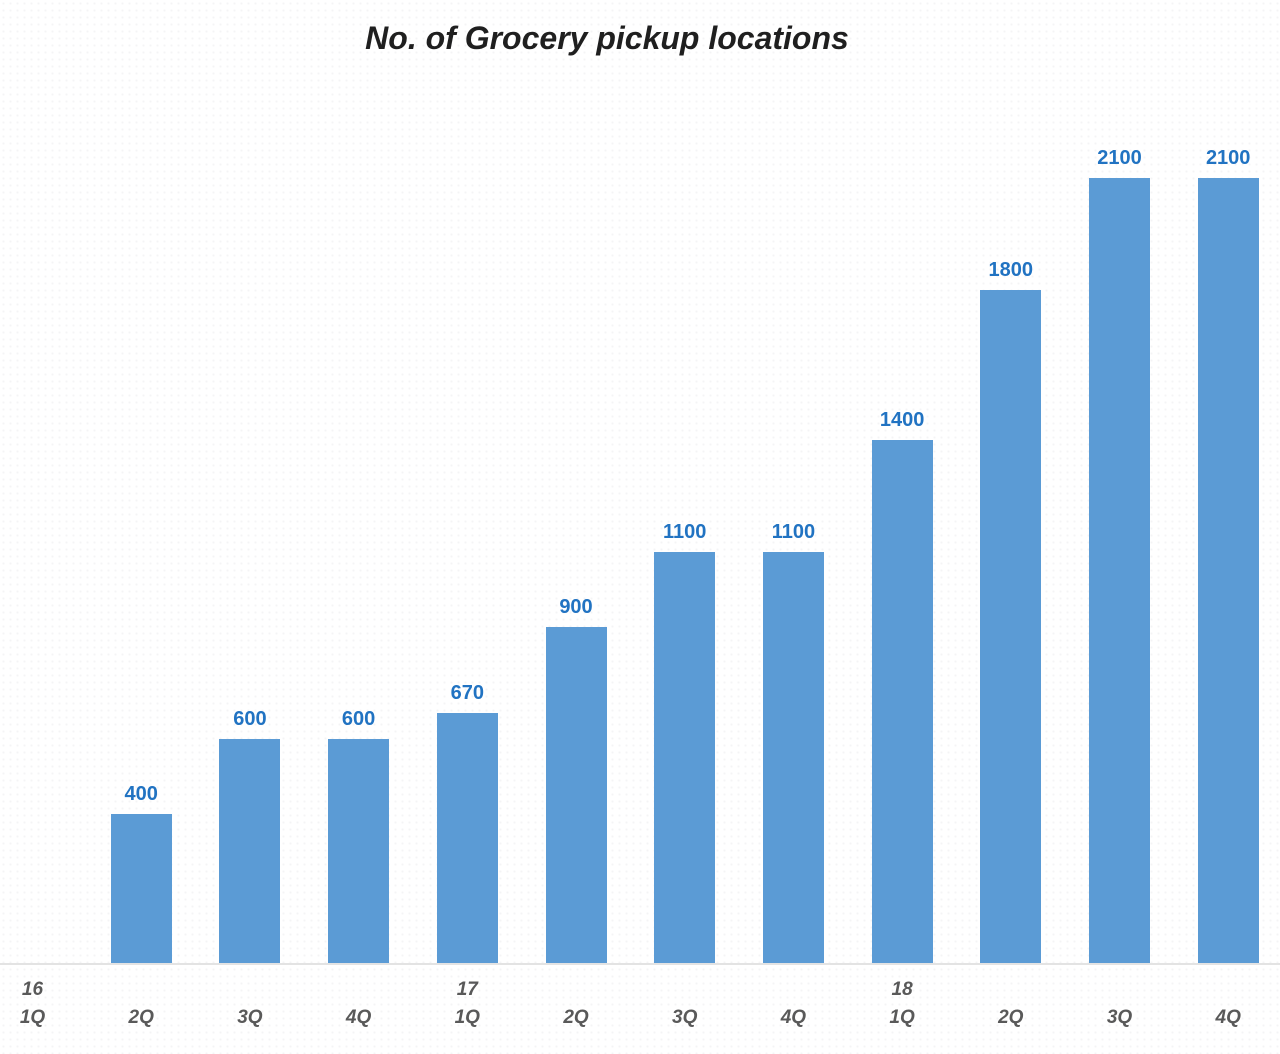 The height and width of the screenshot is (1054, 1280). Describe the element at coordinates (902, 989) in the screenshot. I see `x-axis-year-label: 18` at that location.